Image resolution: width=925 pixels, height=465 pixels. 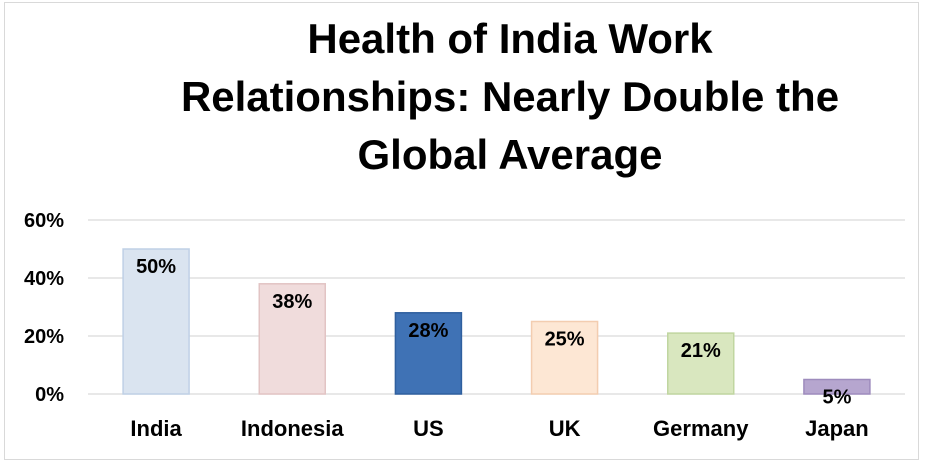 I want to click on chart-title-line-2: Relationships: Nearly Double the, so click(x=510, y=96).